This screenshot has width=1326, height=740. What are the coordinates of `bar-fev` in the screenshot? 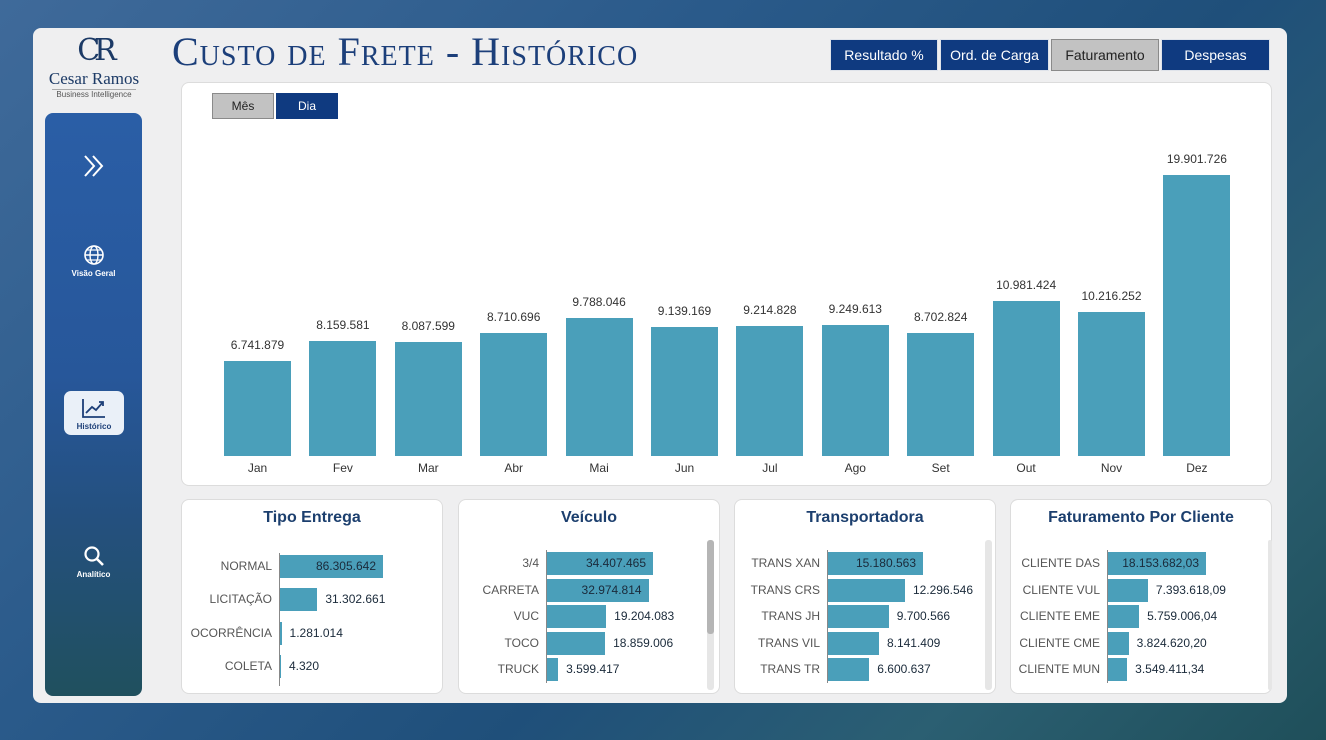 It's located at (343, 398).